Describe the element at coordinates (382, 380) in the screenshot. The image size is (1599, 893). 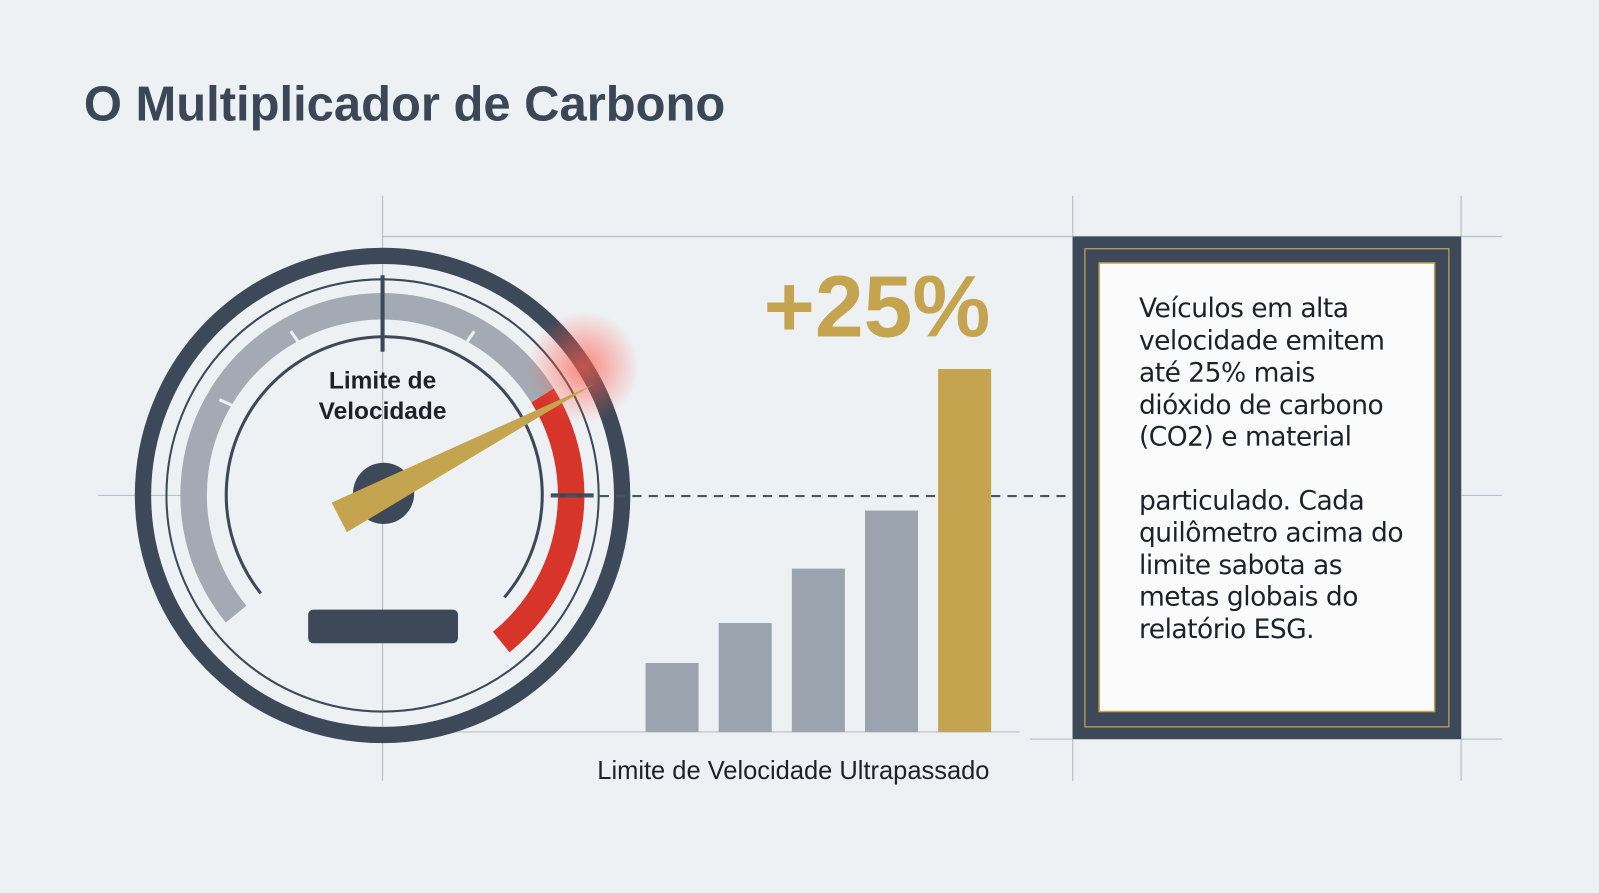
I see `gauge-label: Limite de` at that location.